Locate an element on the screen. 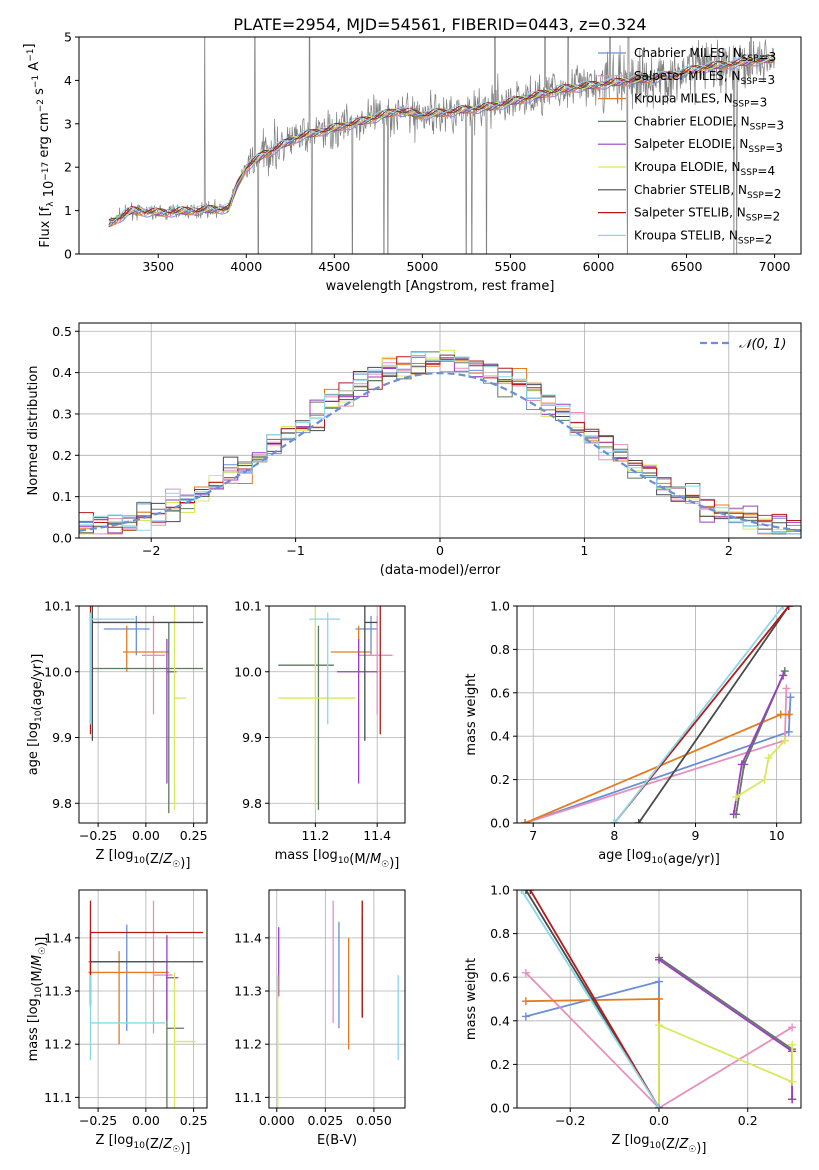  y-tick-label: 0.0 is located at coordinates (500, 1108).